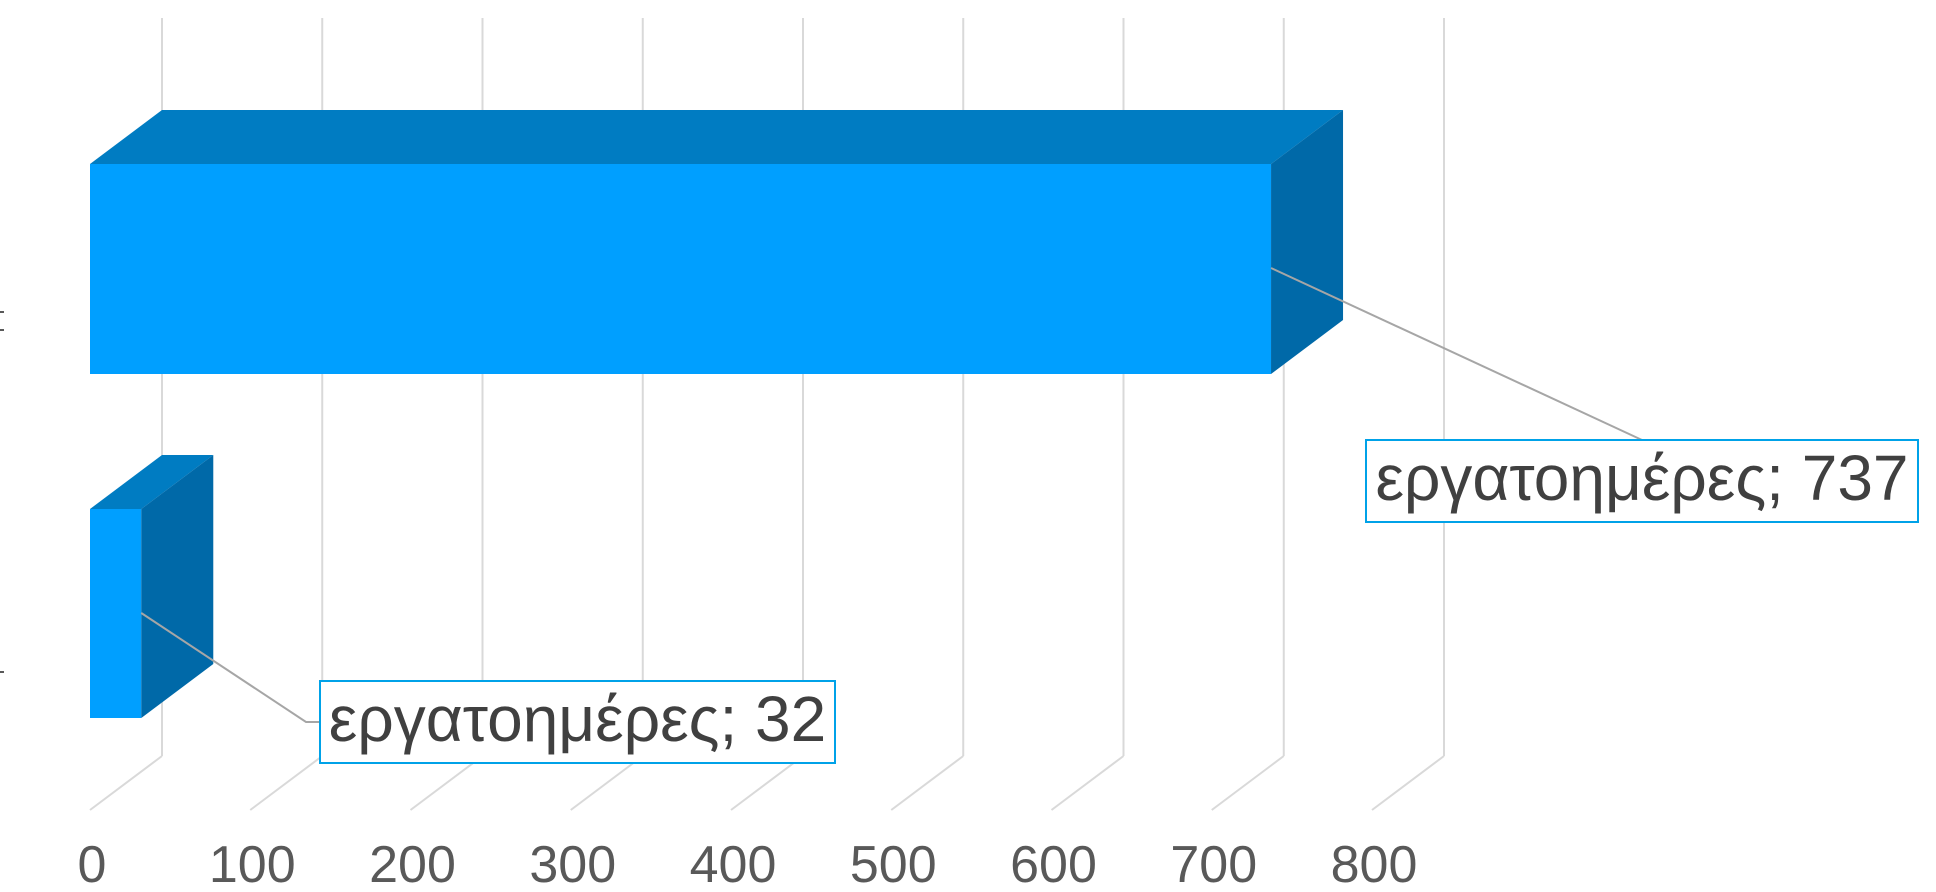 This screenshot has width=1936, height=892. What do you see at coordinates (92, 864) in the screenshot?
I see `x-tick-label: 0` at bounding box center [92, 864].